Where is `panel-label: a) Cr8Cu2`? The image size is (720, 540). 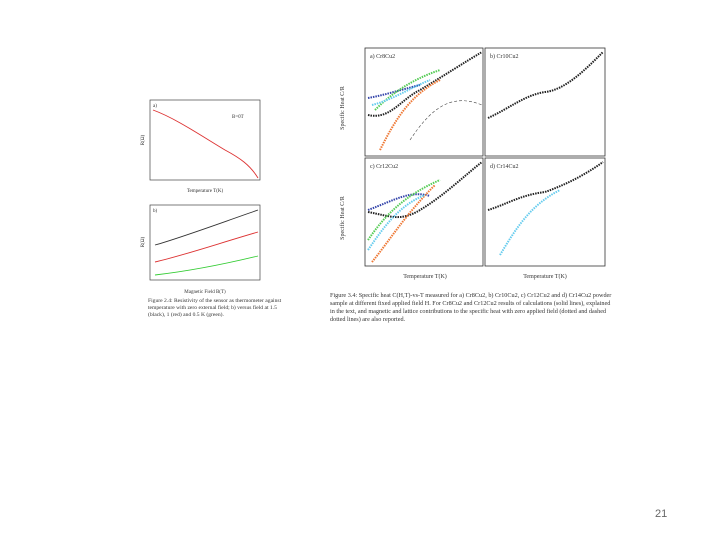
panel-label: a) Cr8Cu2 is located at coordinates (382, 56).